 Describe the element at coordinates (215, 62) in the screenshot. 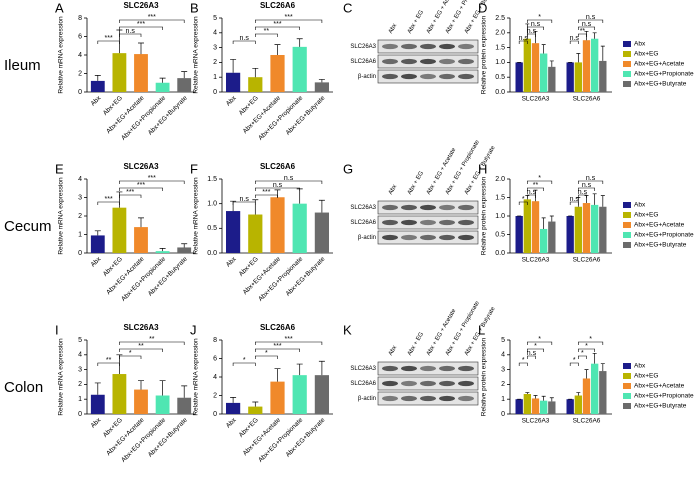

I see `y-tick-label: 2` at that location.